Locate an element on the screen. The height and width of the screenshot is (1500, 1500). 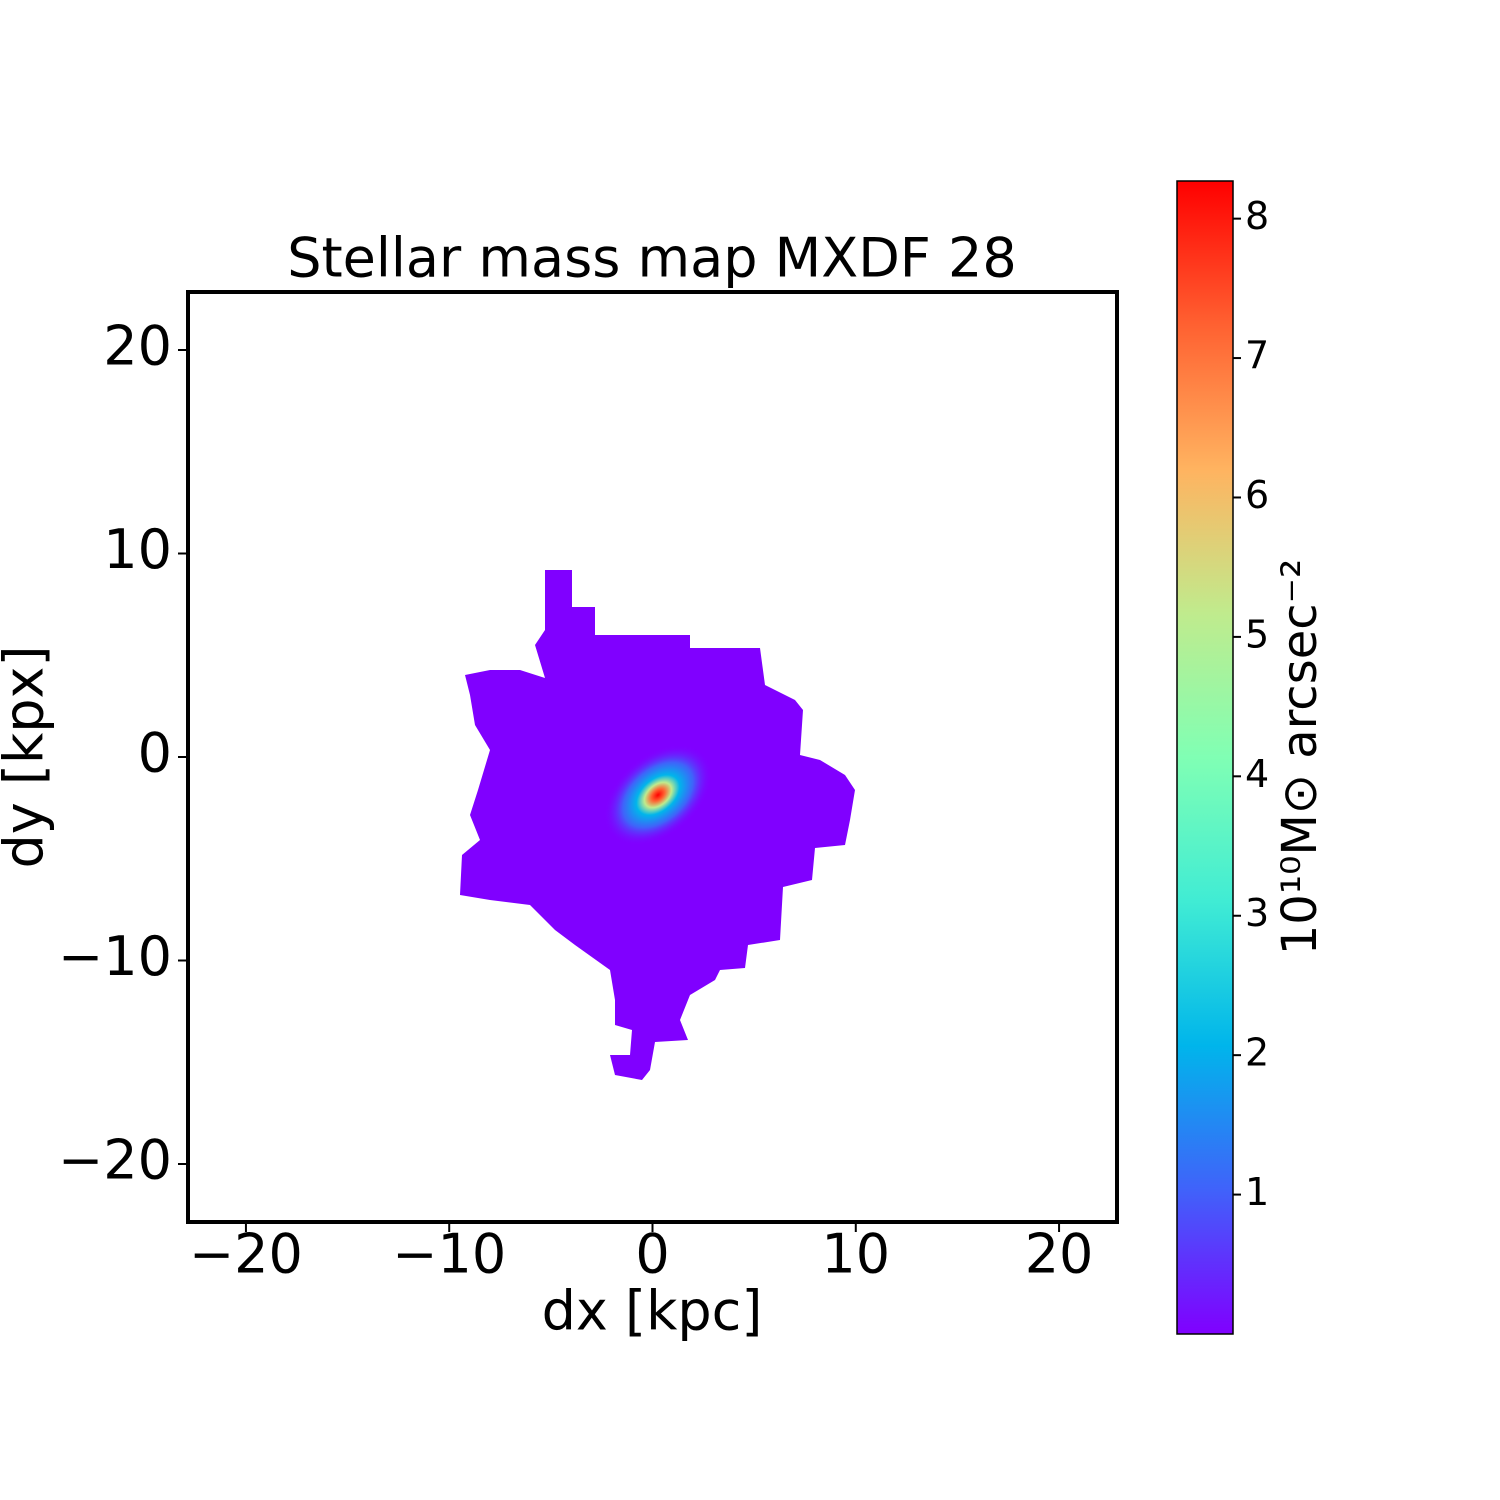
x-axis-label: dx [kpc] is located at coordinates (652, 1311).